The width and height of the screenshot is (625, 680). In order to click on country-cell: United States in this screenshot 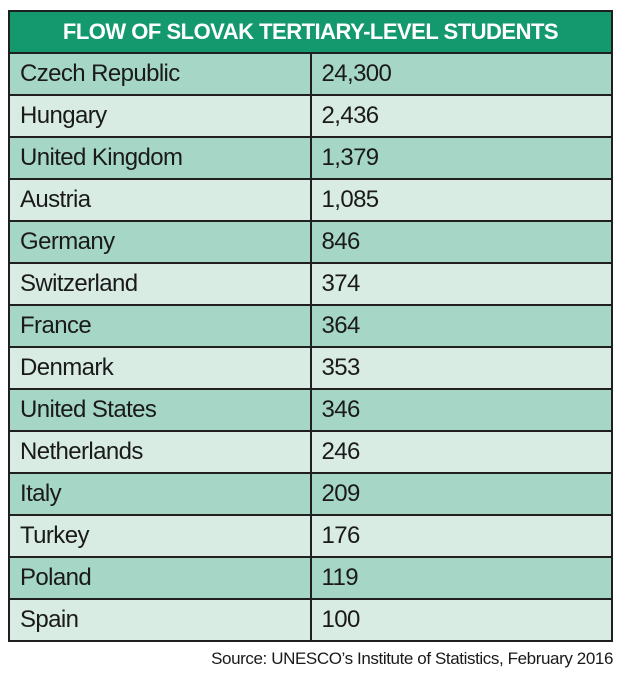, I will do `click(161, 410)`.